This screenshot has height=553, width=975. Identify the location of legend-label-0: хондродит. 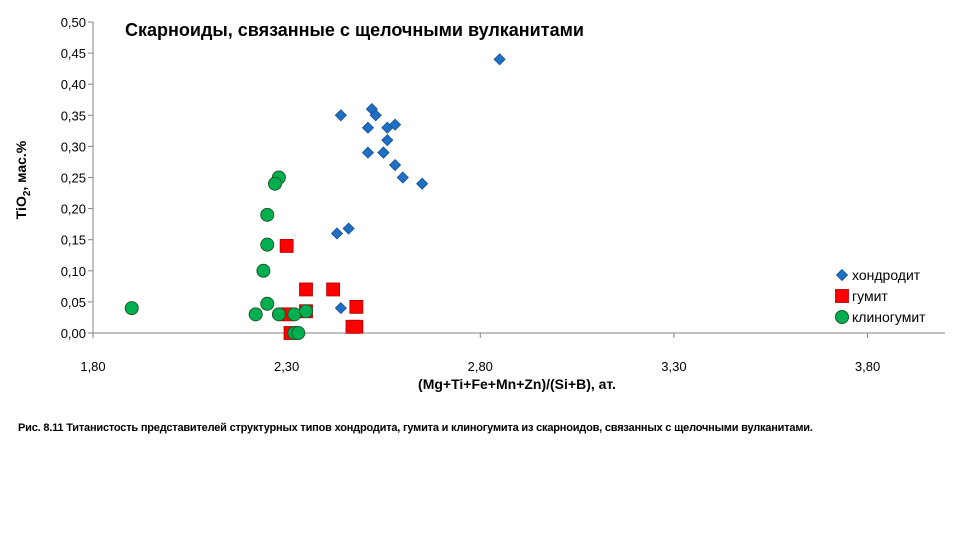
(886, 275).